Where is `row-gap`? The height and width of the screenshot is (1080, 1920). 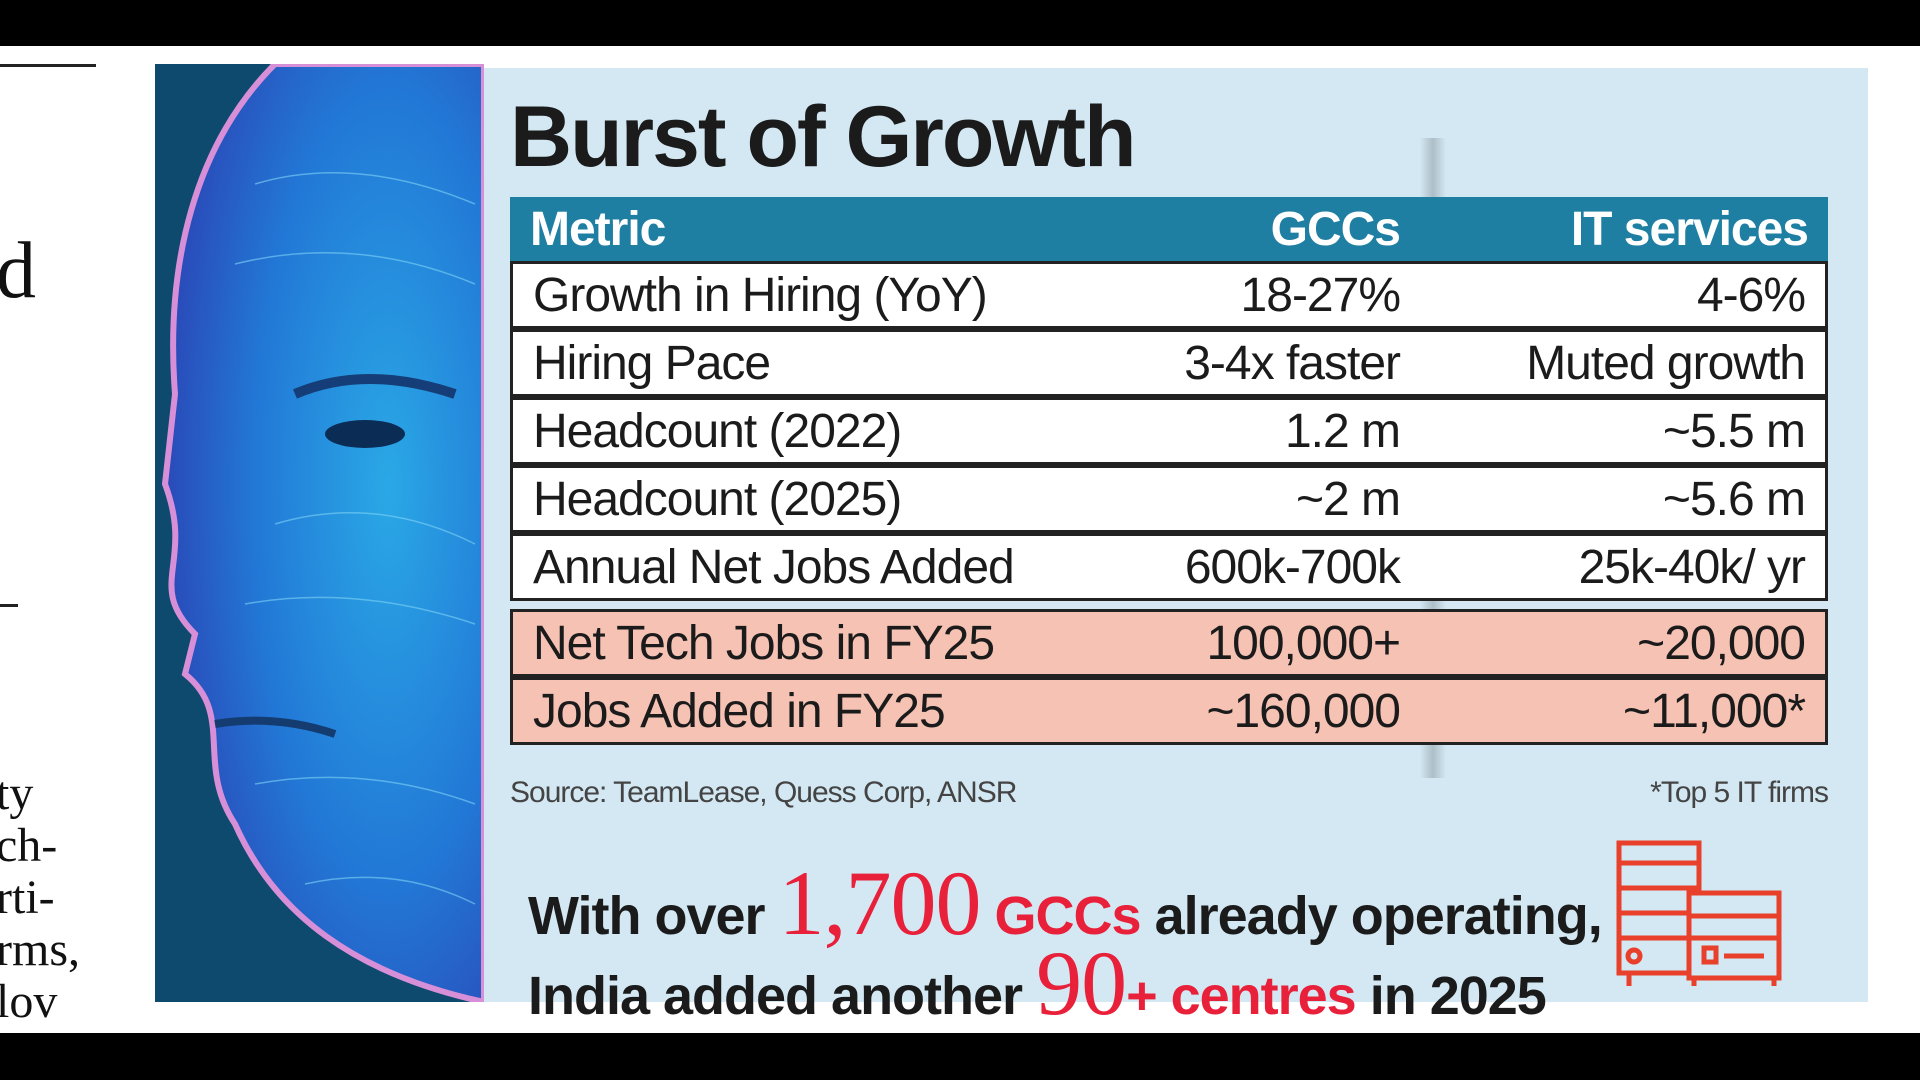
row-gap is located at coordinates (1169, 605).